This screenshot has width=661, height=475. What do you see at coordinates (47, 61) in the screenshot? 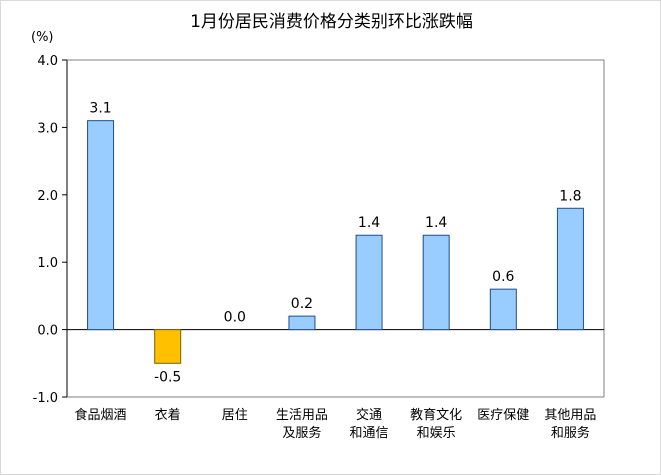
I see `y-tick-label: 4.0` at bounding box center [47, 61].